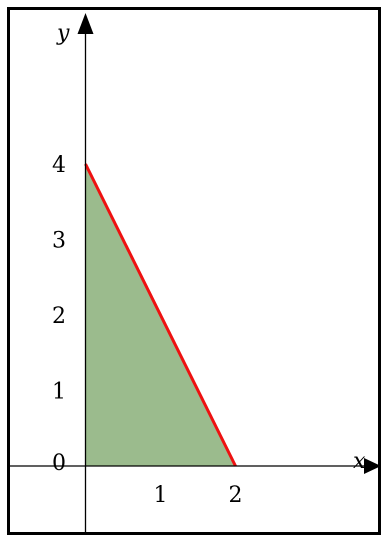 The width and height of the screenshot is (381, 536). I want to click on y-tick-label: 2, so click(59, 316).